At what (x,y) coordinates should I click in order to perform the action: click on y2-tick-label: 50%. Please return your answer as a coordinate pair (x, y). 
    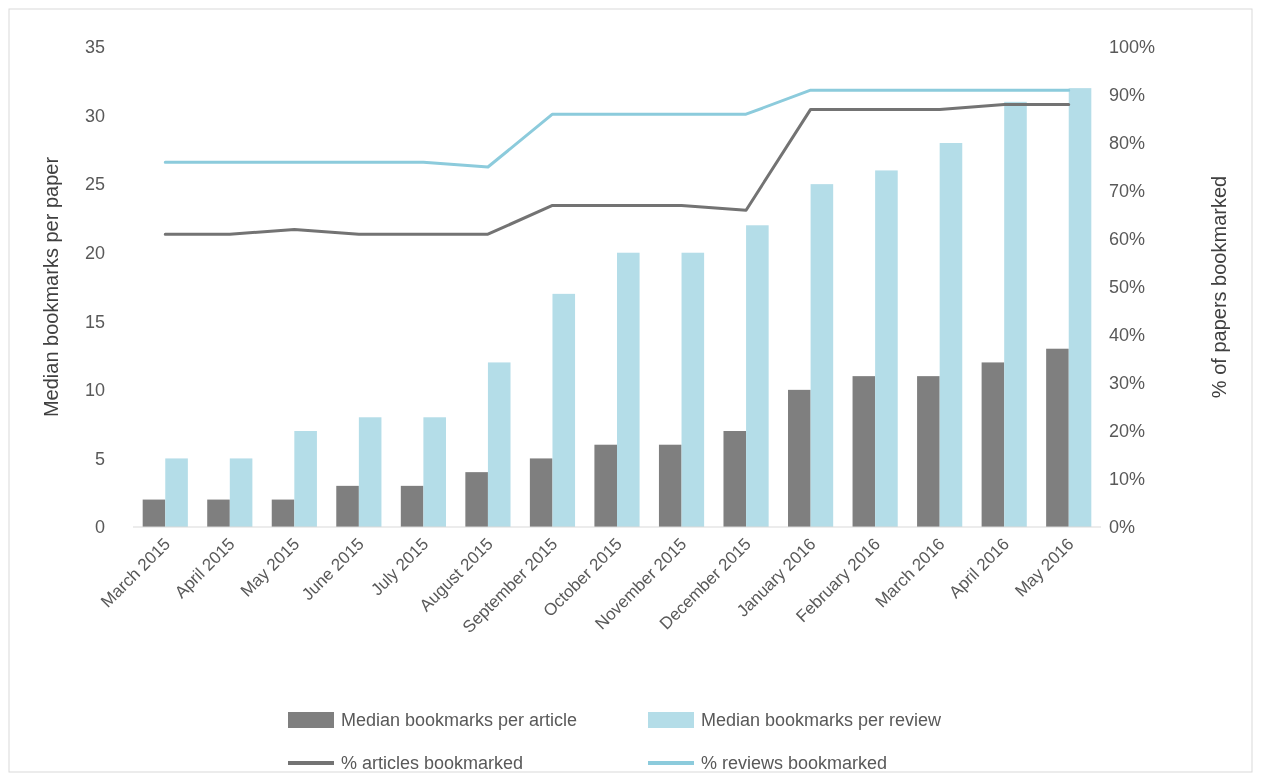
    Looking at the image, I should click on (1127, 287).